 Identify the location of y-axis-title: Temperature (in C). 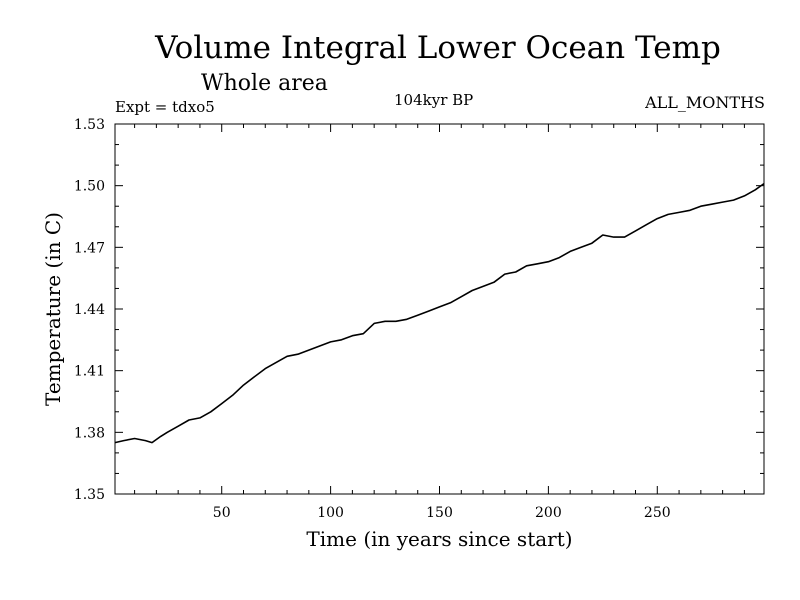
(53, 309).